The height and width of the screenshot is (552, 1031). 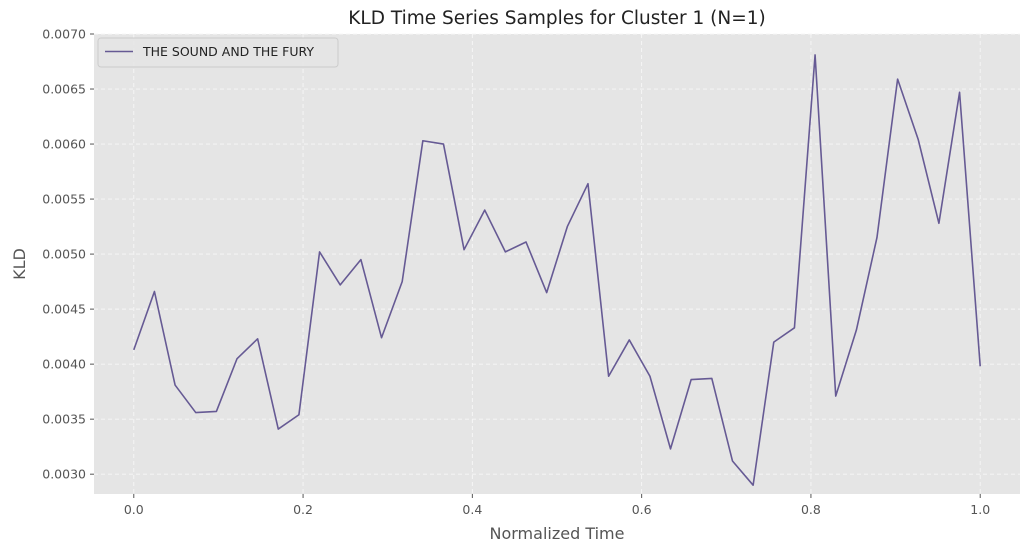 What do you see at coordinates (303, 509) in the screenshot?
I see `x-tick-label: 0.2` at bounding box center [303, 509].